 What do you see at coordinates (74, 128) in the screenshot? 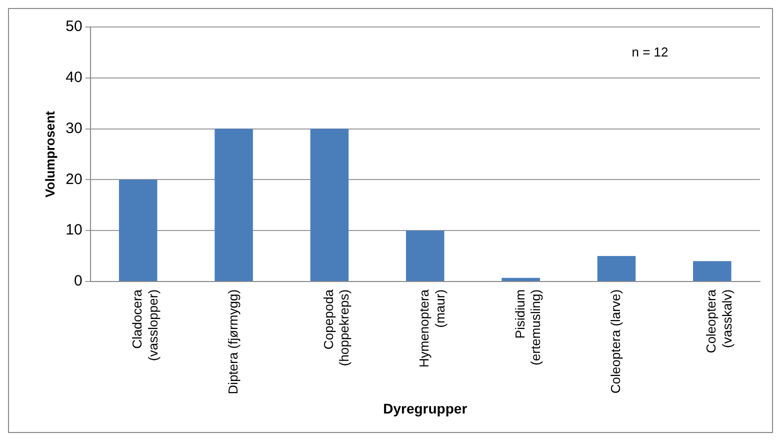
I see `y-tick-label: 30` at bounding box center [74, 128].